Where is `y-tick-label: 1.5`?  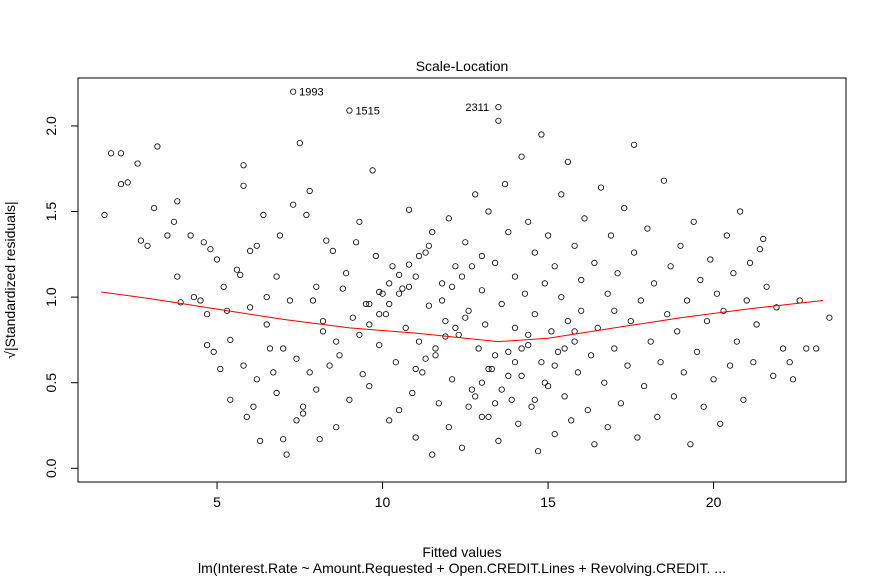 y-tick-label: 1.5 is located at coordinates (51, 212).